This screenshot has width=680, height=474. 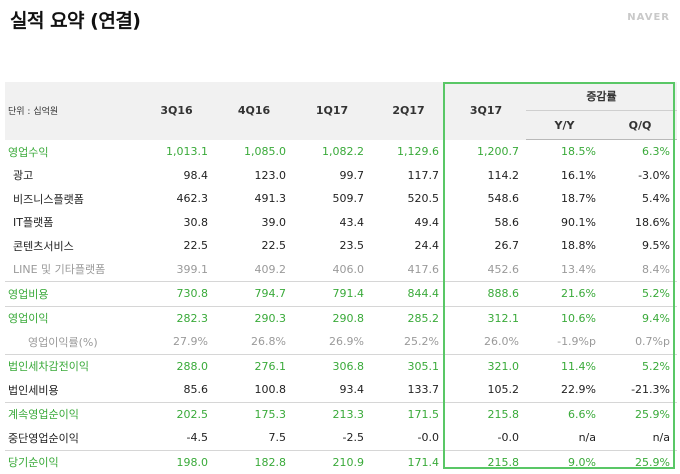 I want to click on table-cell: -2.5, so click(x=332, y=438).